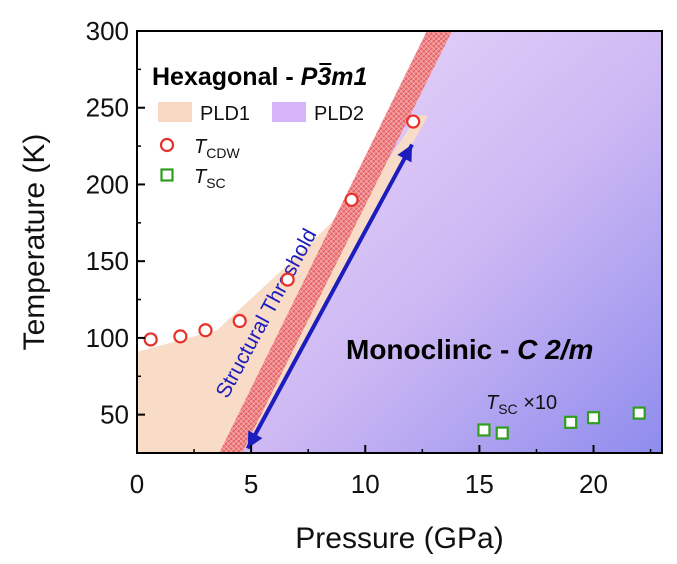 The image size is (677, 564). What do you see at coordinates (405, 153) in the screenshot?
I see `threshold-arrow-head-up` at bounding box center [405, 153].